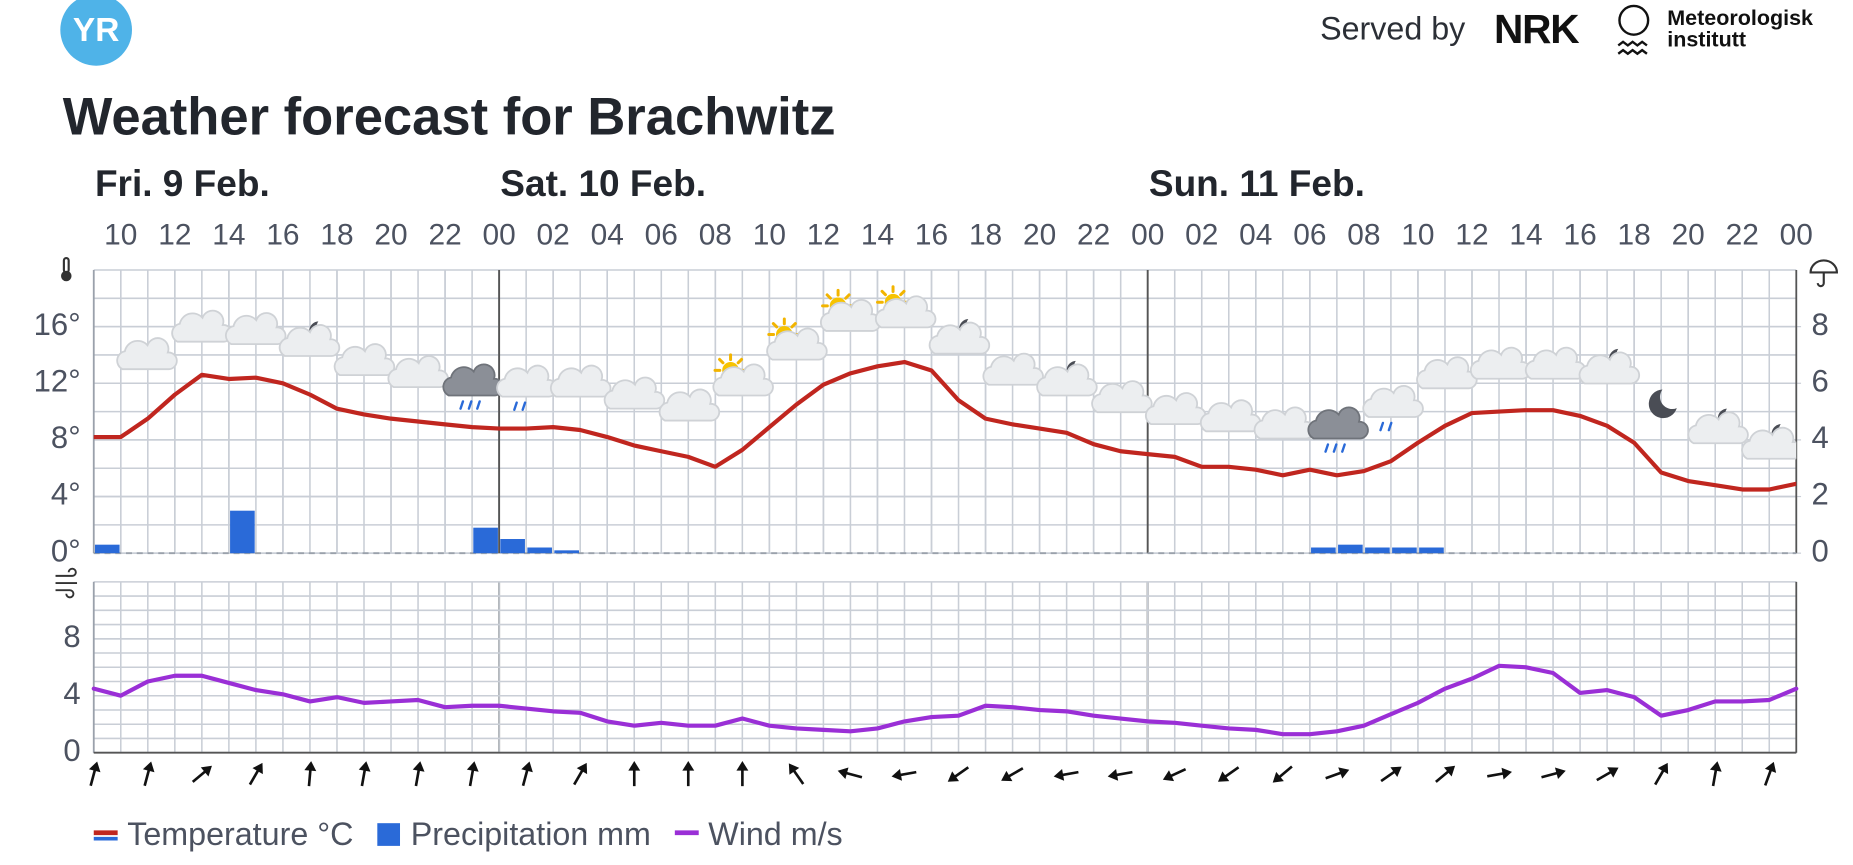  Describe the element at coordinates (531, 834) in the screenshot. I see `legend-label: Precipitation mm` at that location.